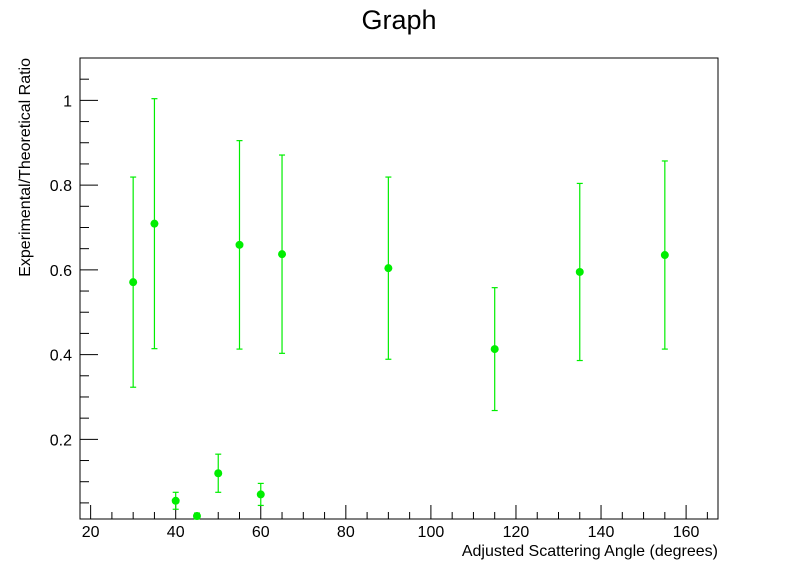 Image resolution: width=798 pixels, height=576 pixels. Describe the element at coordinates (67, 101) in the screenshot. I see `y-tick-label: 1` at that location.